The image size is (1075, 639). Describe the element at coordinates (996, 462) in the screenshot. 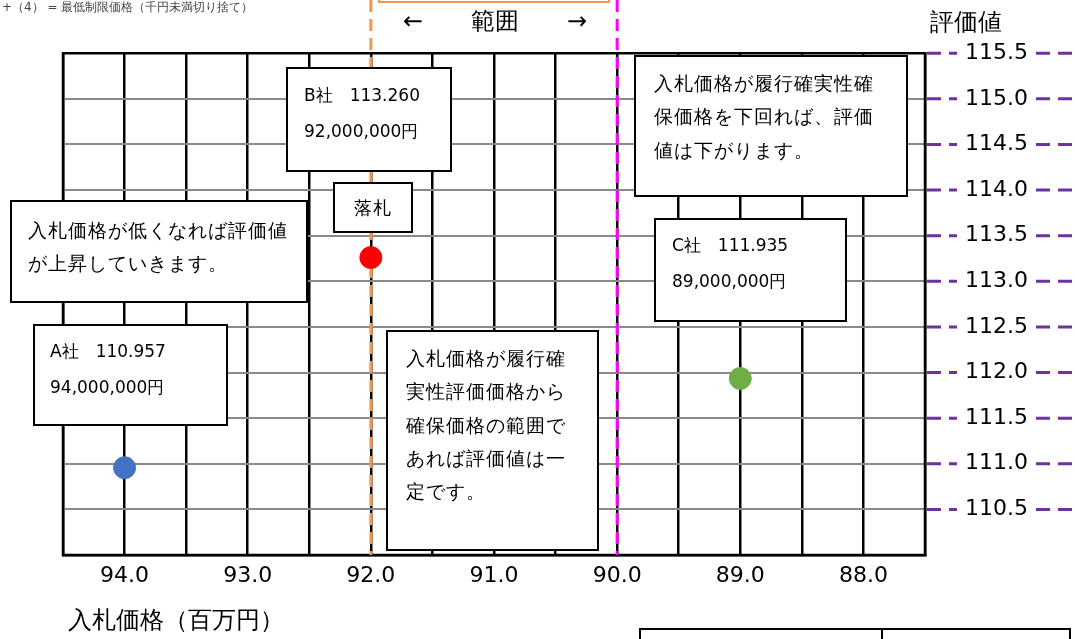

I see `y-tick-label: 111.0` at that location.